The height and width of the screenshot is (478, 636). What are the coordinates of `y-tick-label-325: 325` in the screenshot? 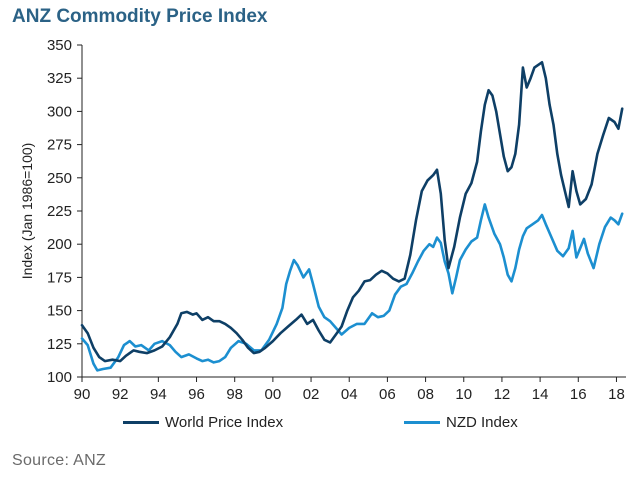 It's located at (59, 78).